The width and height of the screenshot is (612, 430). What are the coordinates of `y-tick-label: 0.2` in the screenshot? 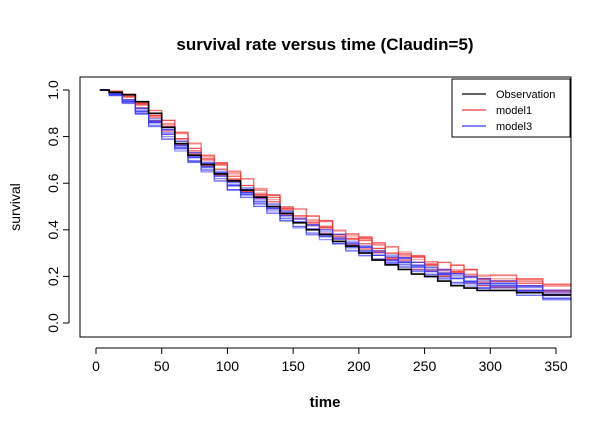 It's located at (53, 276).